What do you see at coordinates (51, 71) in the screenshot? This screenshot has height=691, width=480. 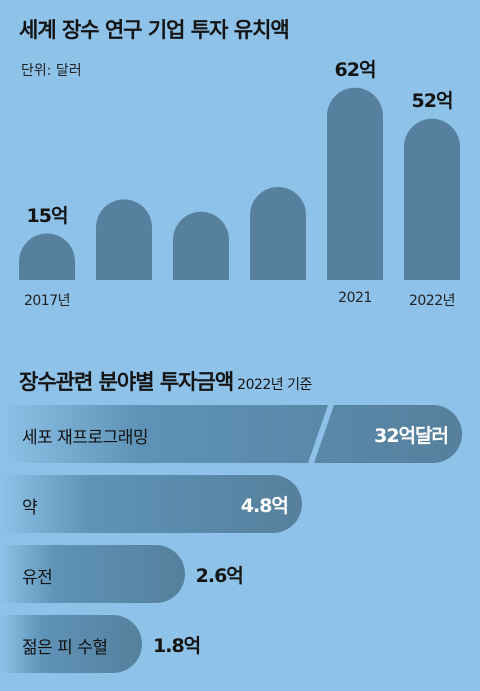 I see `unit-label: 단위: 달러` at bounding box center [51, 71].